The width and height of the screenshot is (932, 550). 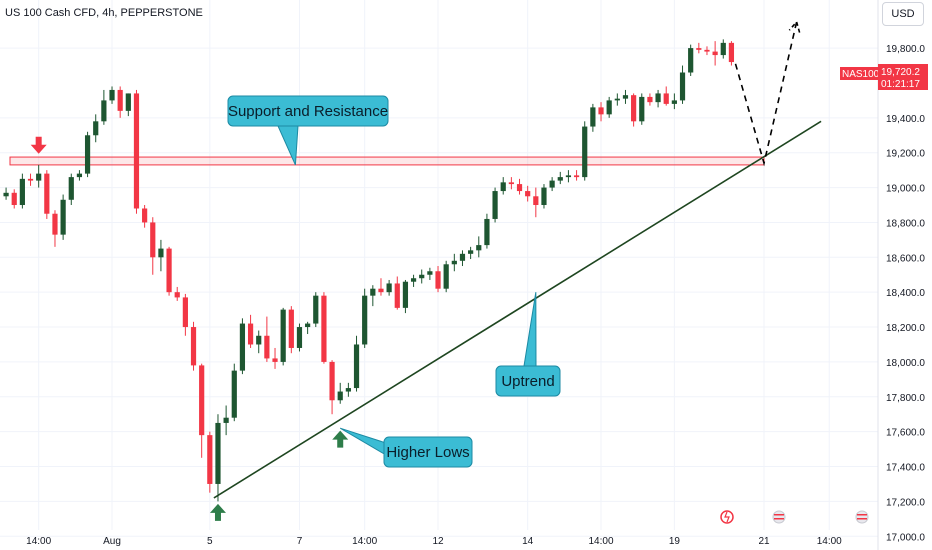 What do you see at coordinates (905, 433) in the screenshot?
I see `y-tick-label: 17,600.0` at bounding box center [905, 433].